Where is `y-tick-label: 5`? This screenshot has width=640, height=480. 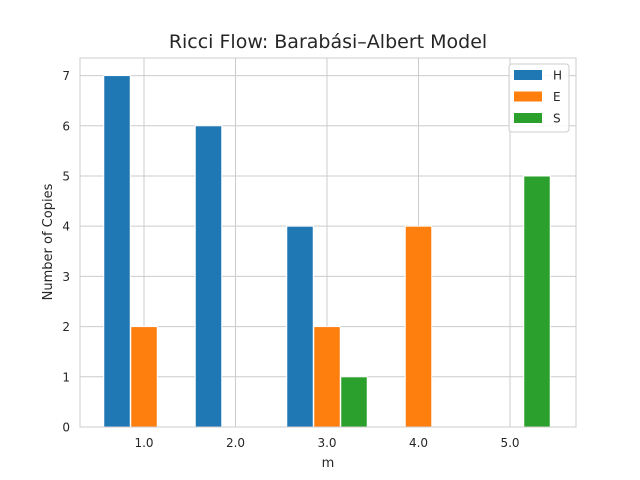 y-tick-label: 5 is located at coordinates (66, 176).